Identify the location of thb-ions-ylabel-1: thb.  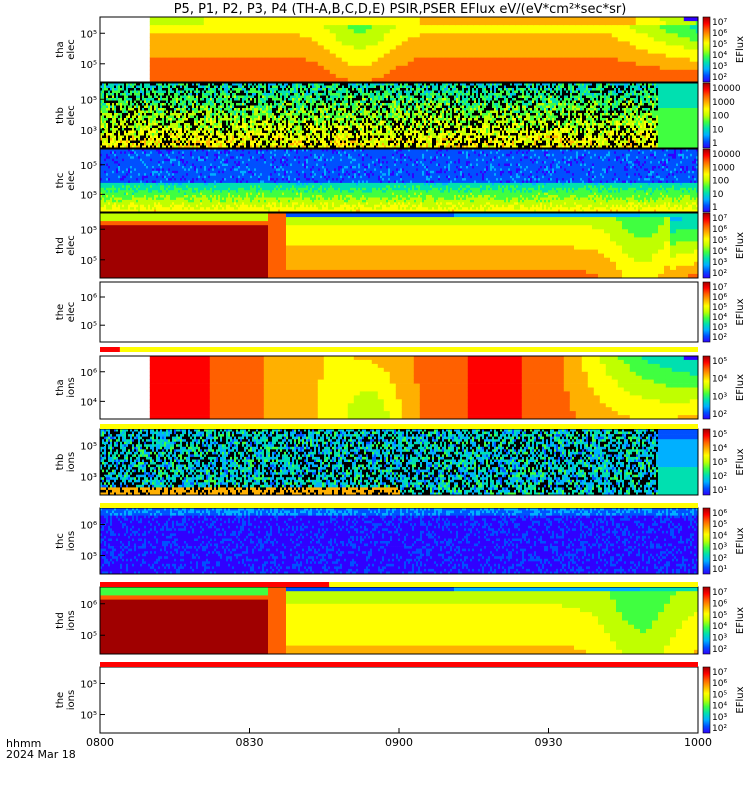
(60, 462).